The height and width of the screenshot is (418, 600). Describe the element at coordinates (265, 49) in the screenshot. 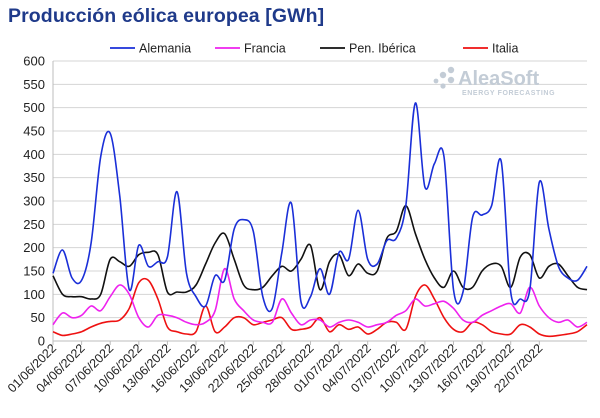

I see `legend-label-francia: Francia` at that location.